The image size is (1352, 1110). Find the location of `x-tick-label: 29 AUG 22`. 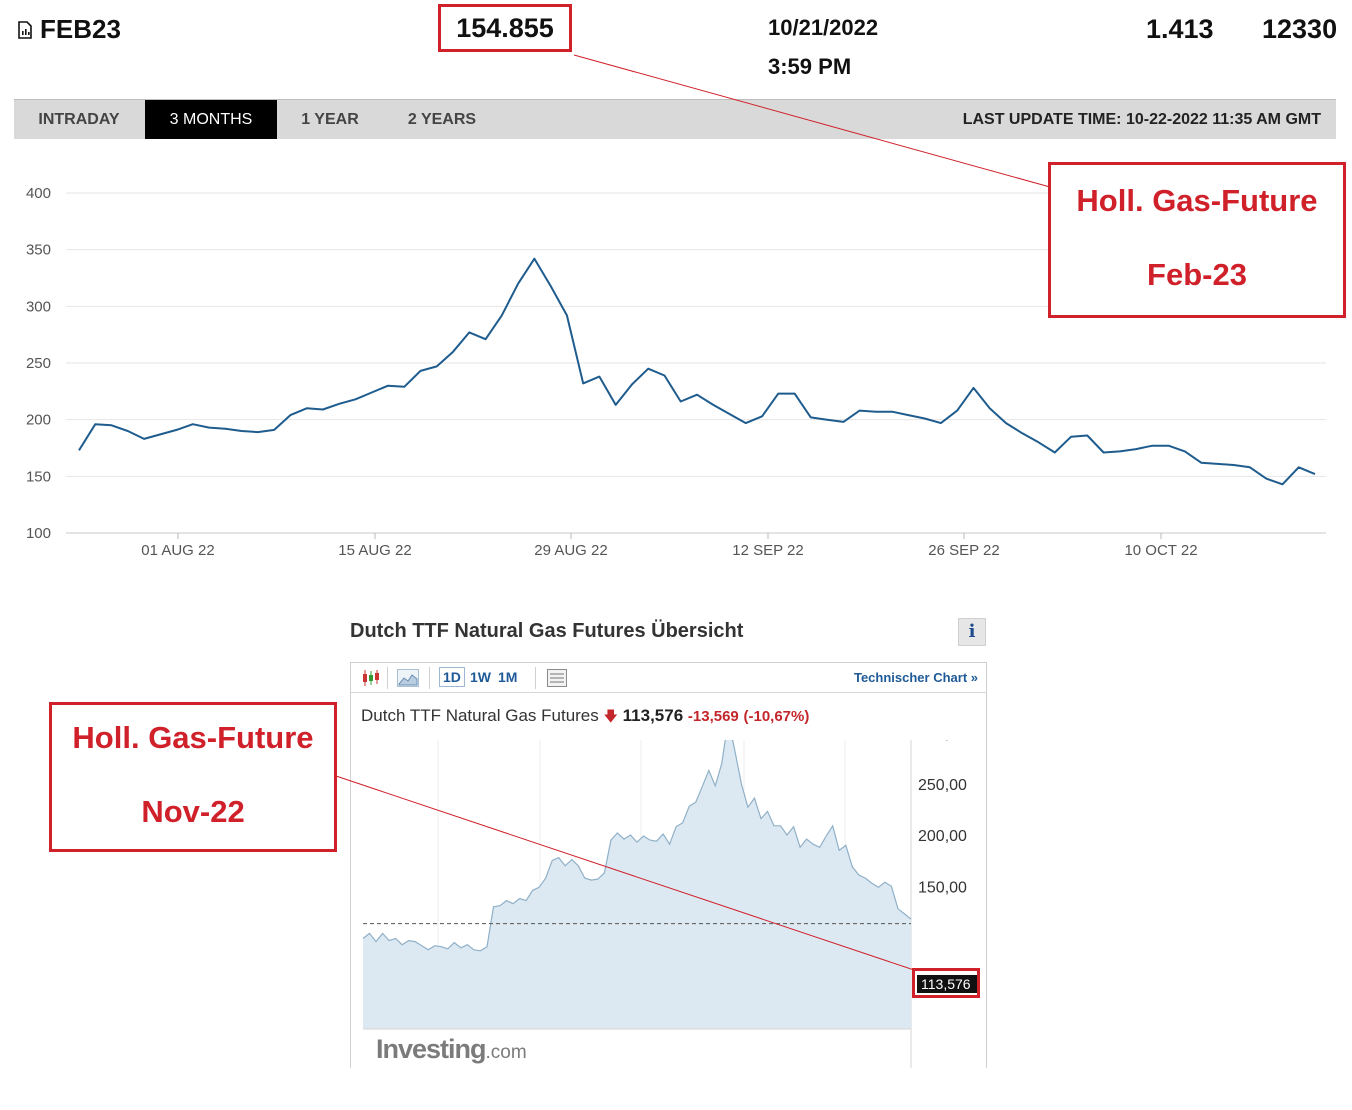

x-tick-label: 29 AUG 22 is located at coordinates (570, 550).